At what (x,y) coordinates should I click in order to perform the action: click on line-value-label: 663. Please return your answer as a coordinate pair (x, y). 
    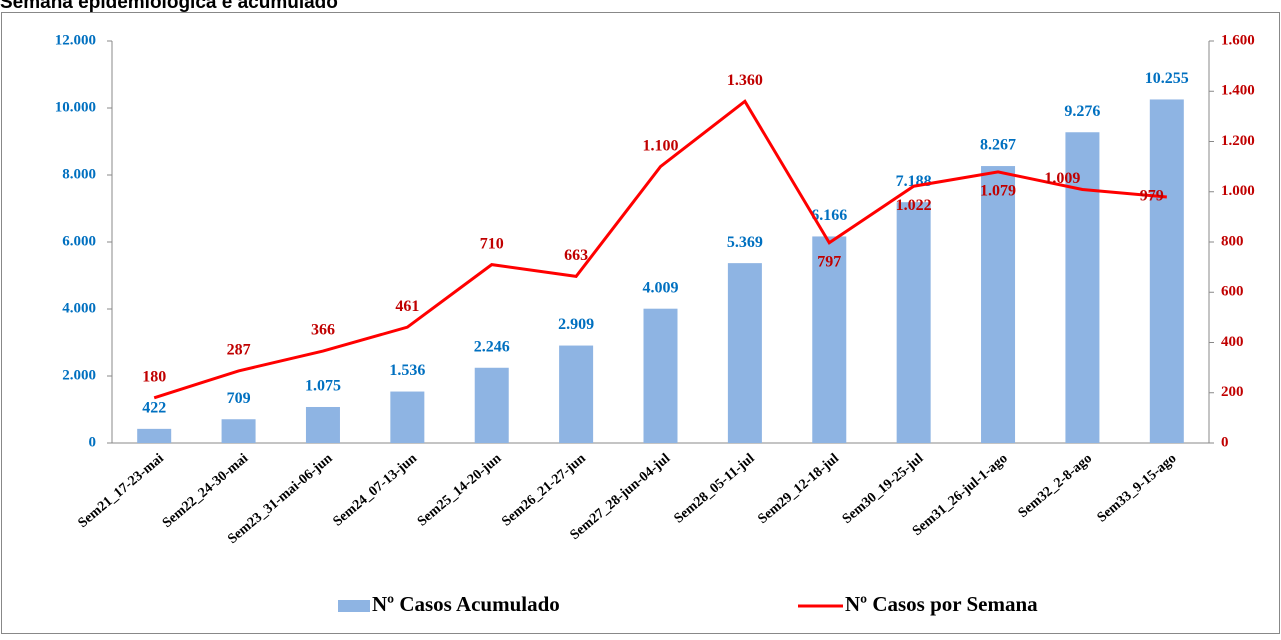
    Looking at the image, I should click on (576, 255).